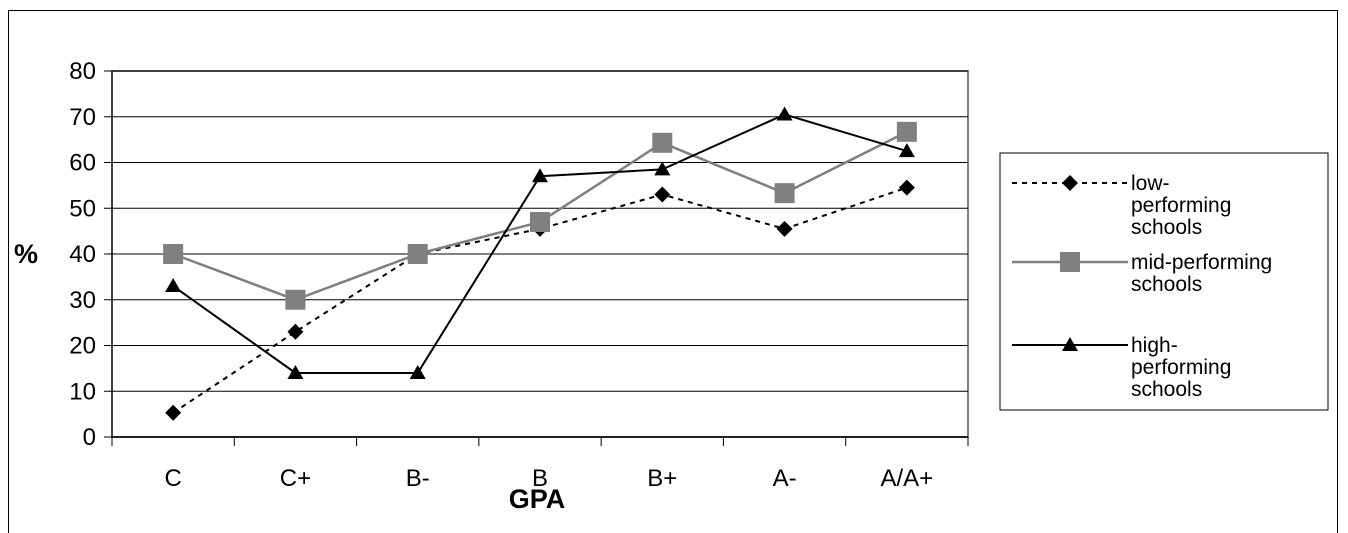  I want to click on y-tick-label: 70, so click(82, 117).